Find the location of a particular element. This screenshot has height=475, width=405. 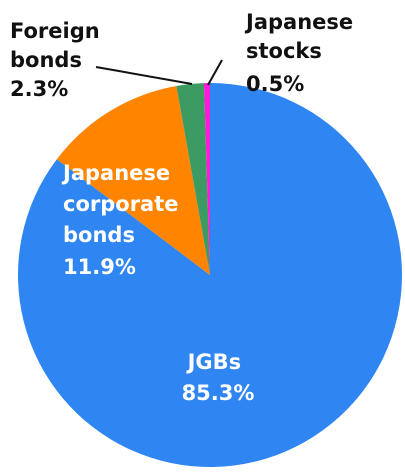

jgbs-pct: 85.3% is located at coordinates (218, 393).